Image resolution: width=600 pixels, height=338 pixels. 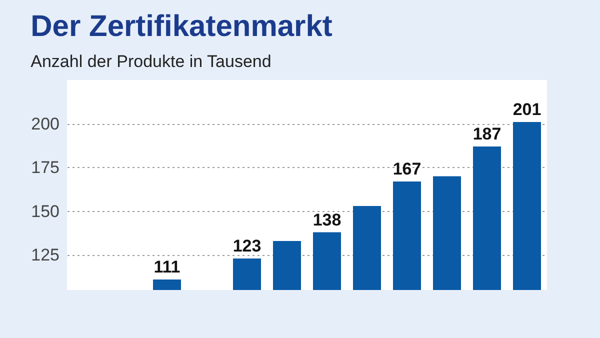 What do you see at coordinates (151, 61) in the screenshot?
I see `chart-subtitle: Anzahl der Produkte in Tausend` at bounding box center [151, 61].